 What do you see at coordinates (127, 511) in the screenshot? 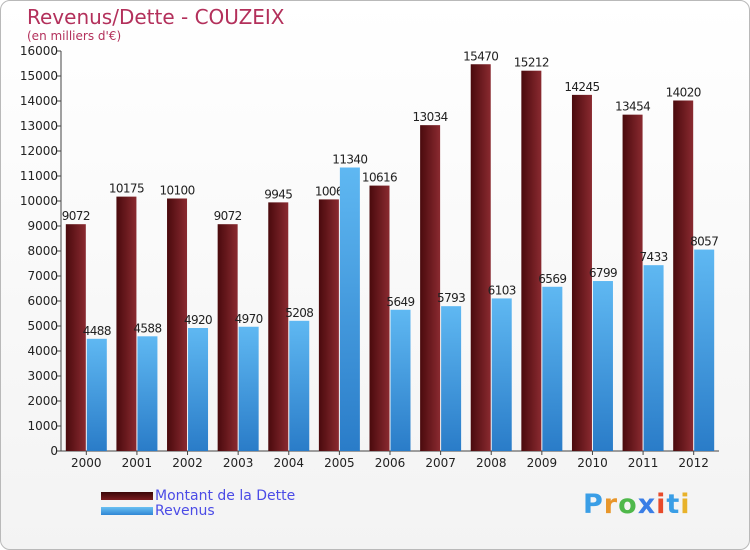
I see `legend-swatch-revenus` at bounding box center [127, 511].